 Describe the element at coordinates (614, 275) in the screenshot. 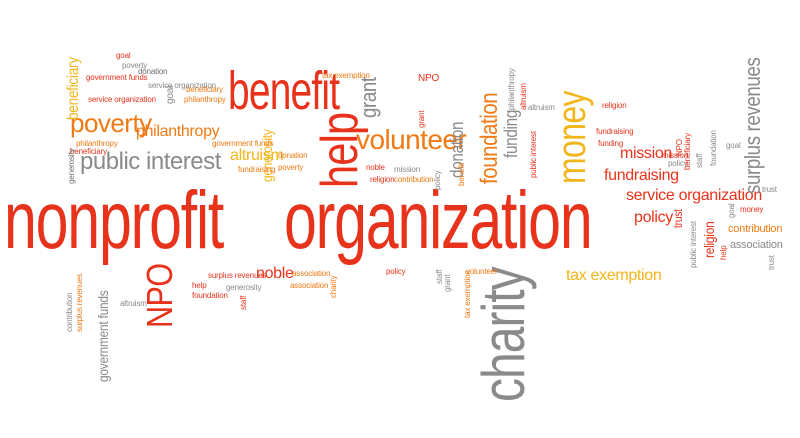

I see `word-tax-exemption: tax exemption` at that location.